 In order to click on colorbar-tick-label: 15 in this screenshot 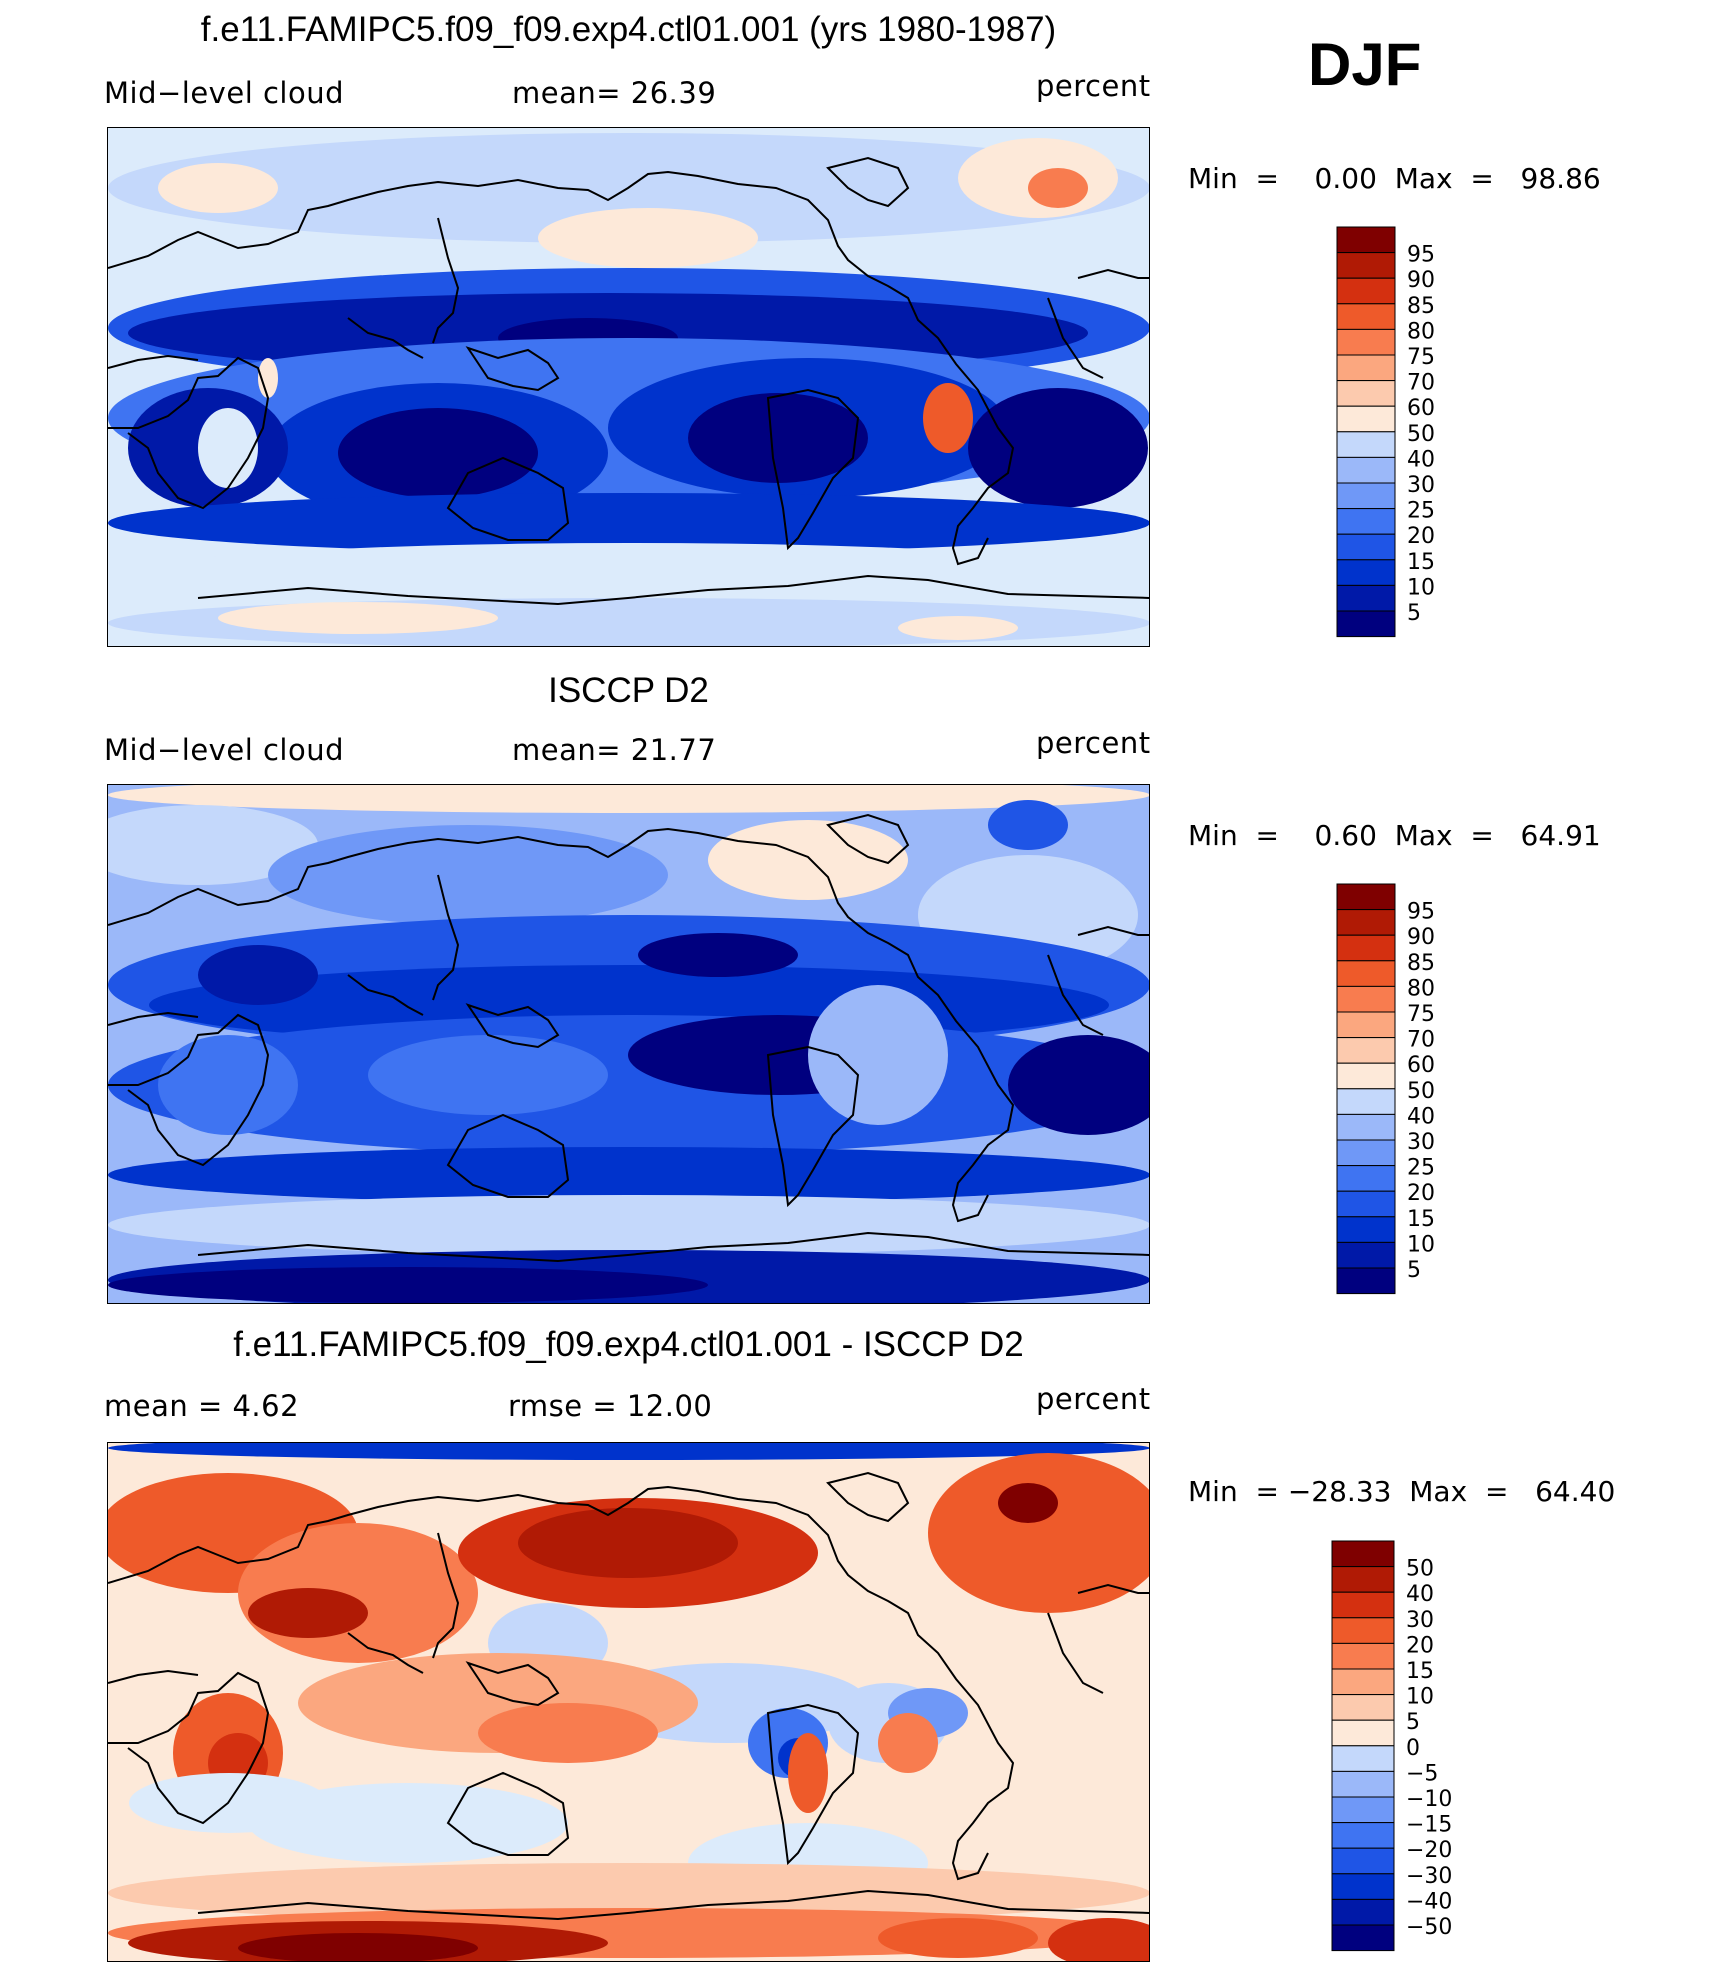, I will do `click(1421, 1219)`.